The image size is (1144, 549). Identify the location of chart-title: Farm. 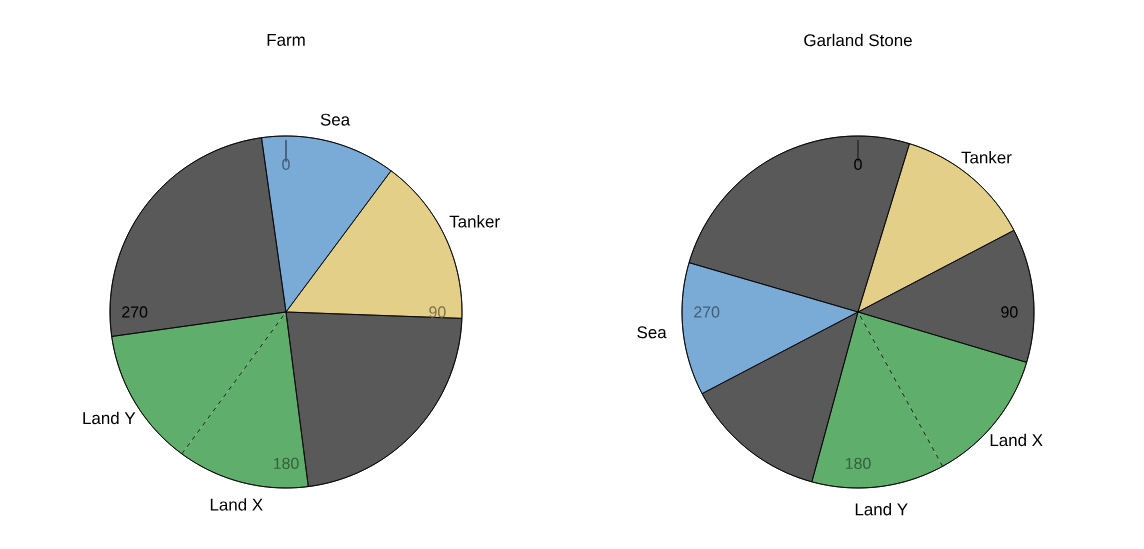
(286, 40).